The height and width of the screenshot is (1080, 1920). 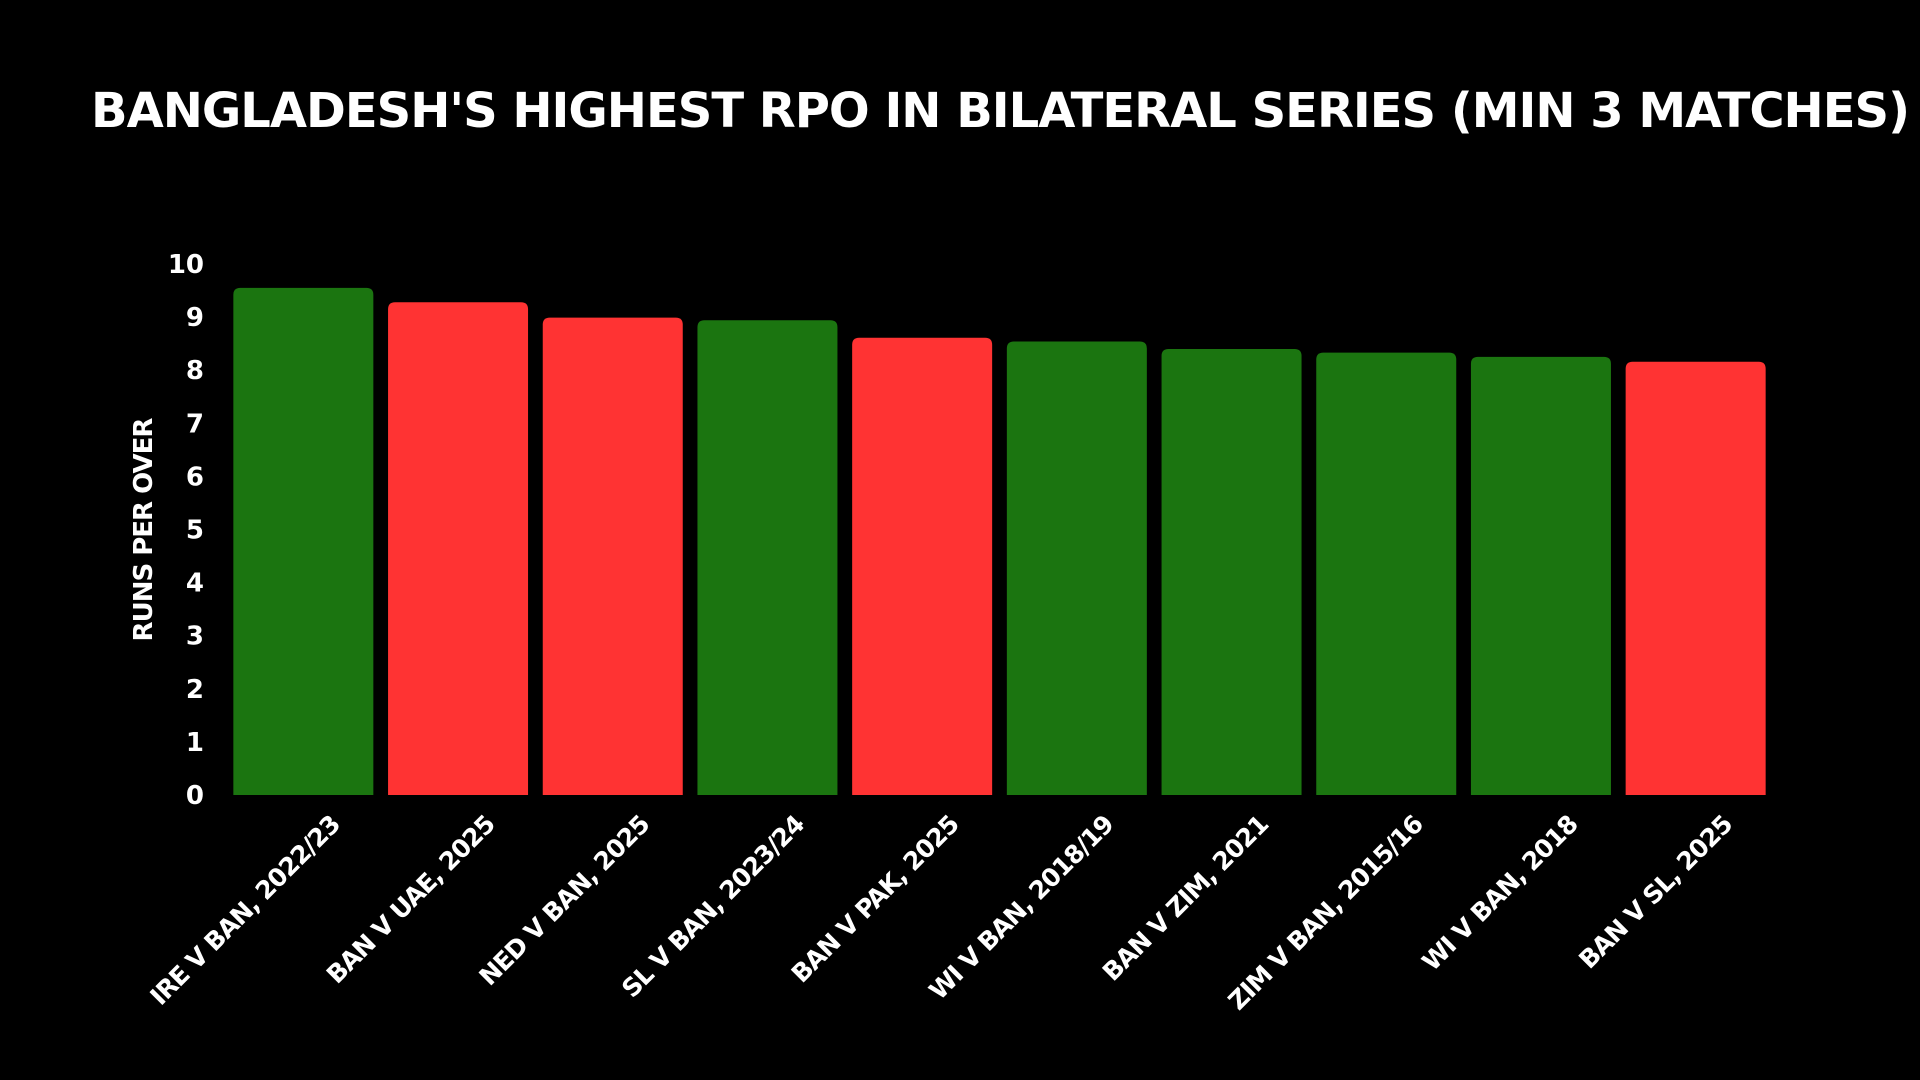 What do you see at coordinates (1655, 892) in the screenshot?
I see `x-tick-label: BAN V SL, 2025` at bounding box center [1655, 892].